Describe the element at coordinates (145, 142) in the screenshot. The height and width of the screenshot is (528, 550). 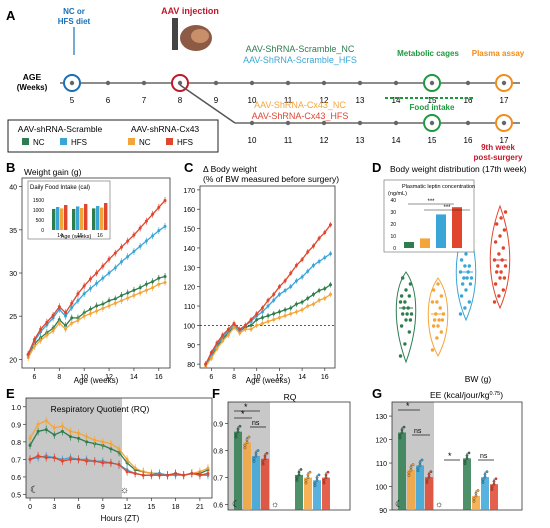
I see `legend-nc-cx: NC` at that location.